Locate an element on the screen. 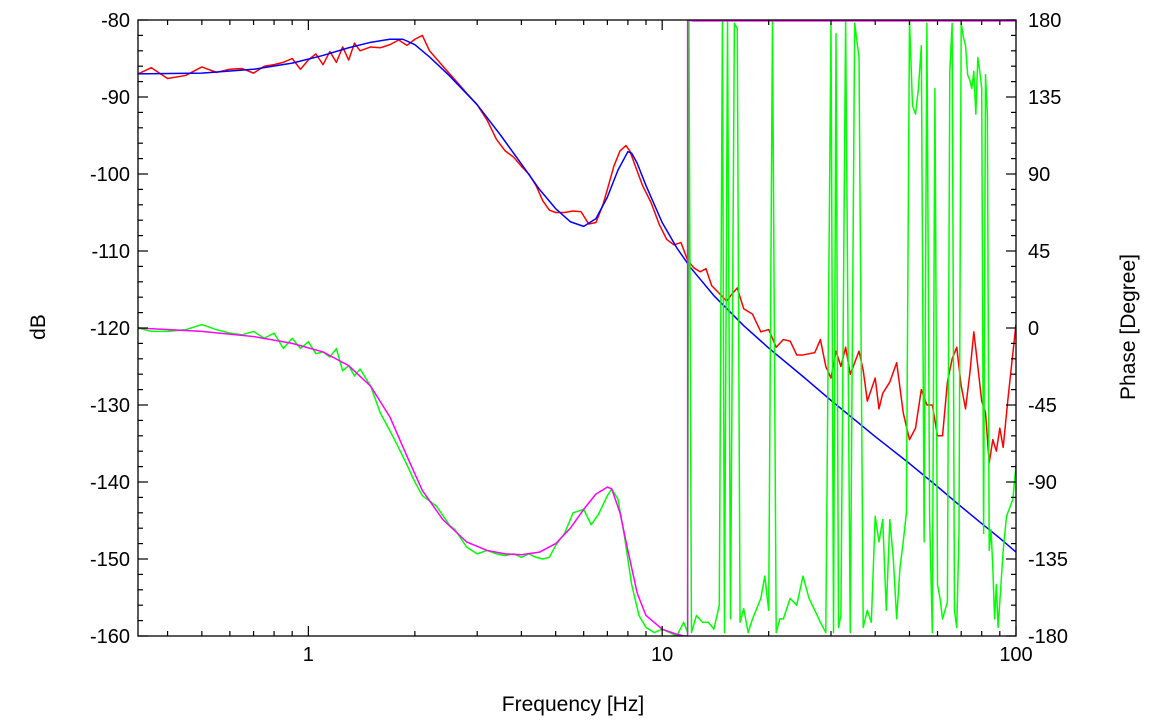 The width and height of the screenshot is (1149, 725). y2-tick-label: -90 is located at coordinates (1042, 483).